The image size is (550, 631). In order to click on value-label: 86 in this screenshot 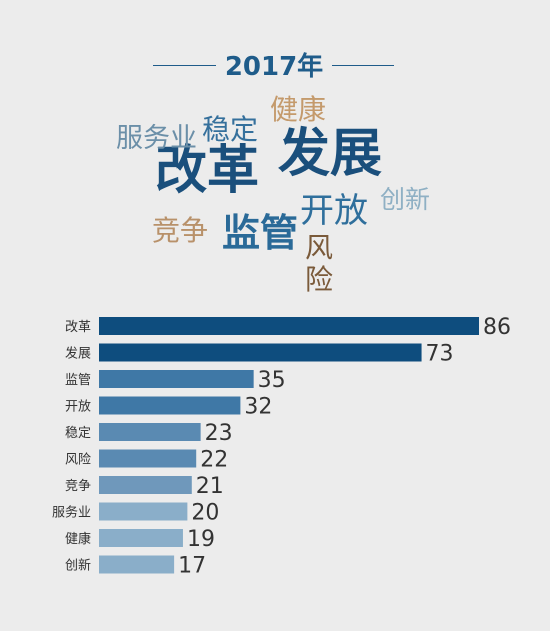, I will do `click(497, 327)`.